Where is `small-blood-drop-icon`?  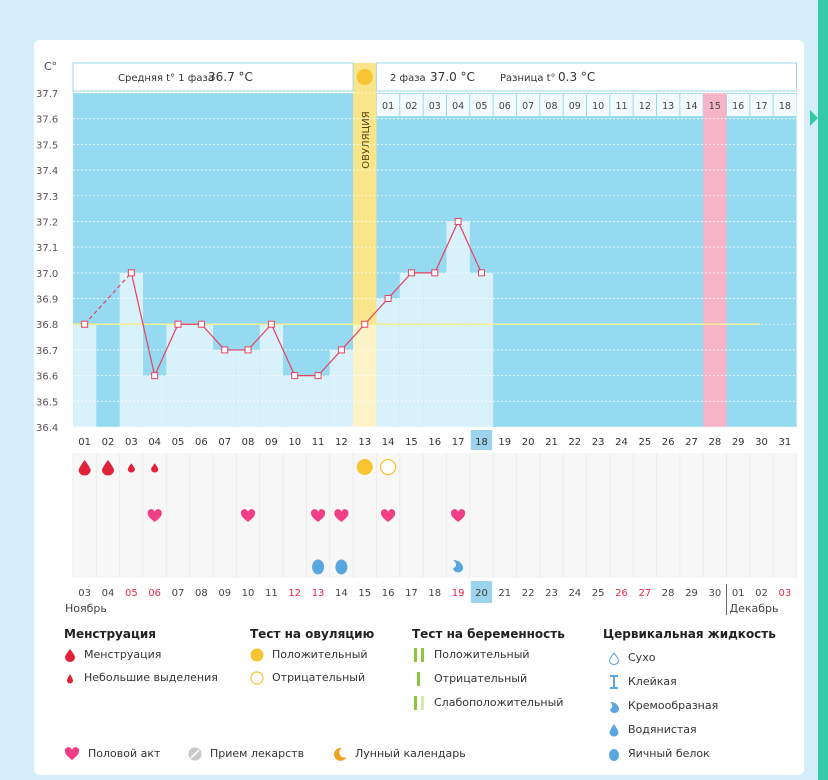 small-blood-drop-icon is located at coordinates (70, 679).